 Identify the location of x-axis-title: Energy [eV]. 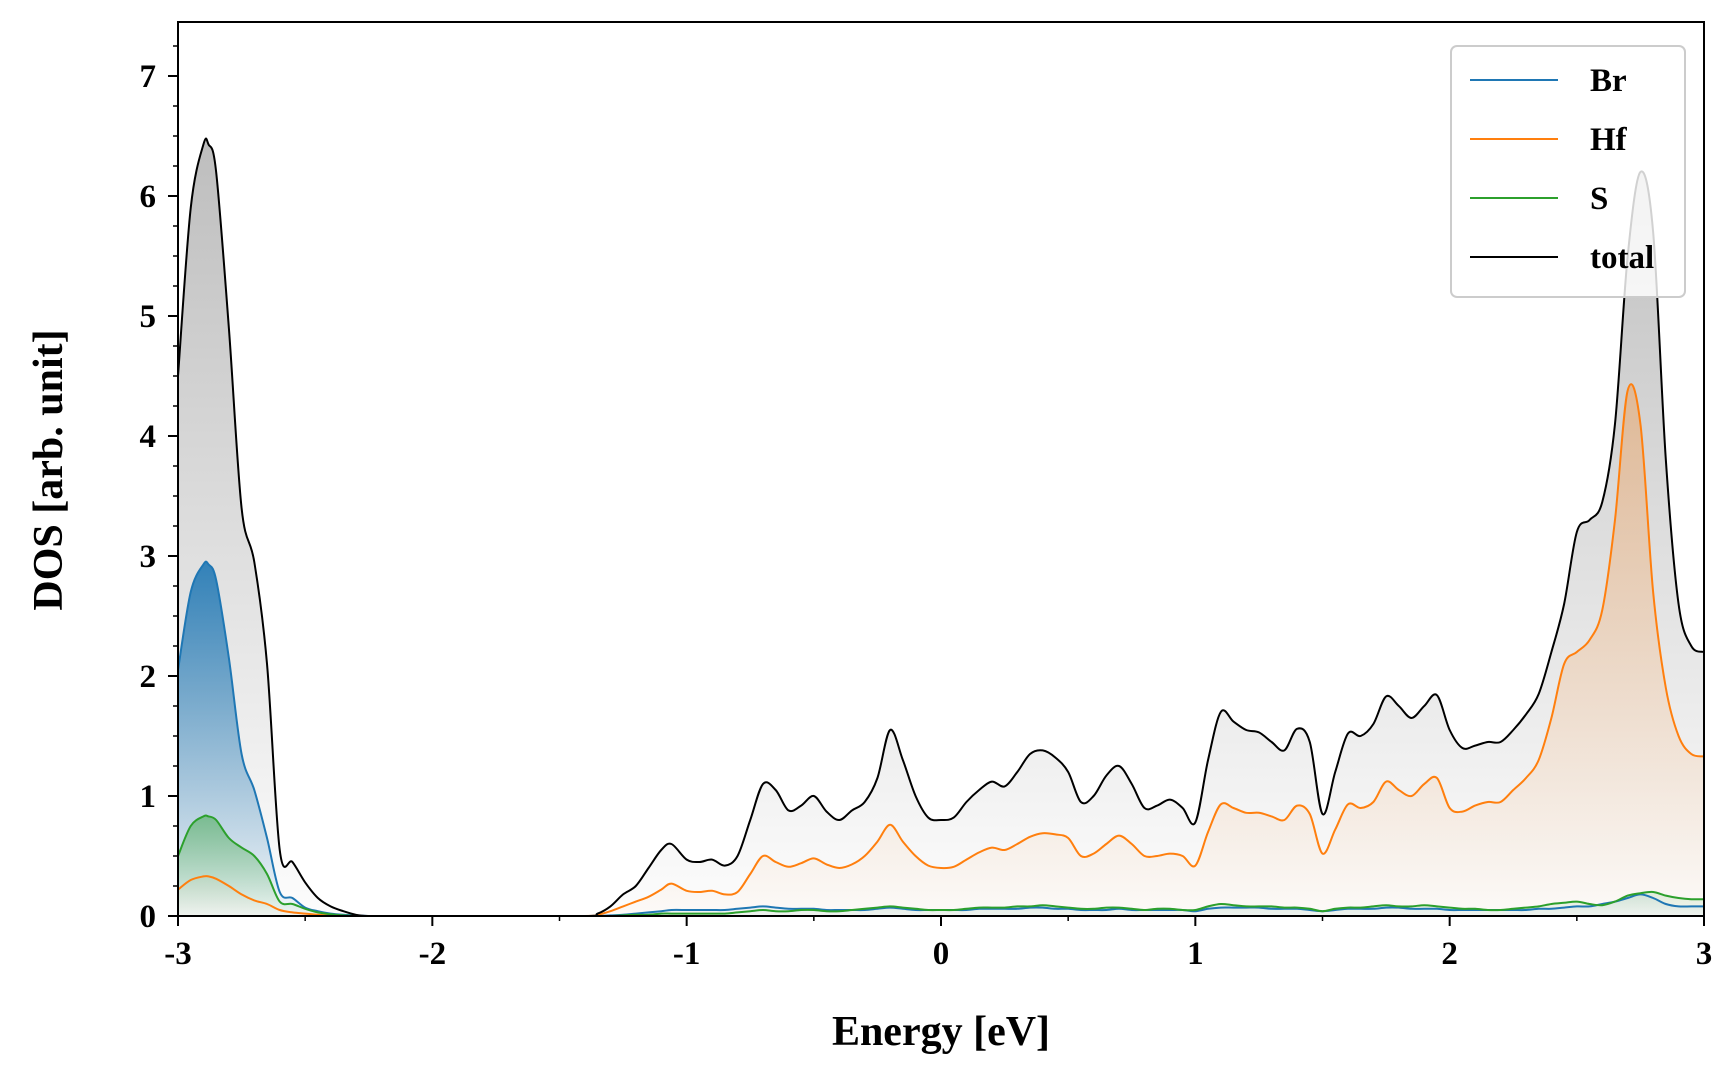
(941, 1032).